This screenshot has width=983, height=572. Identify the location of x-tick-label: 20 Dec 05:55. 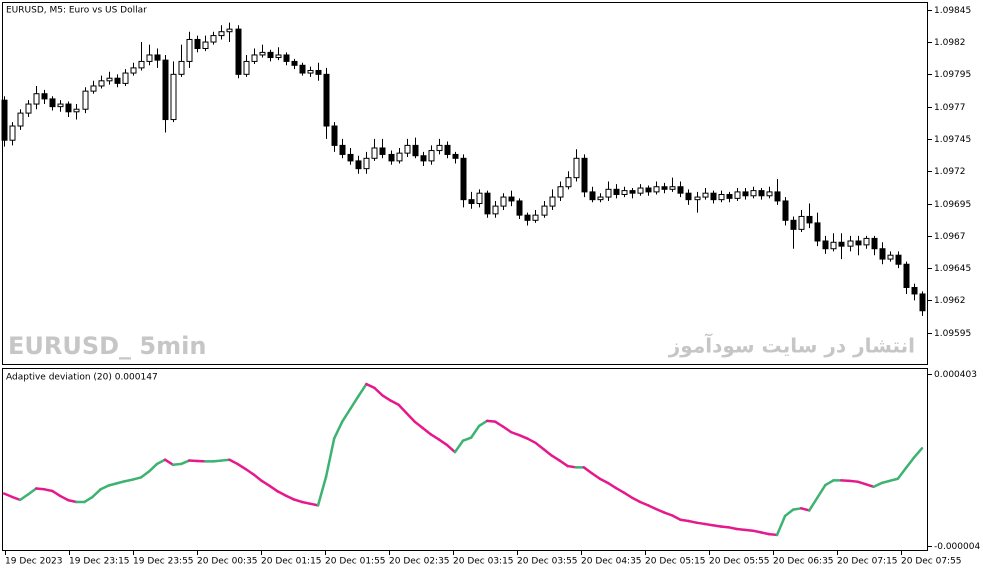
(739, 562).